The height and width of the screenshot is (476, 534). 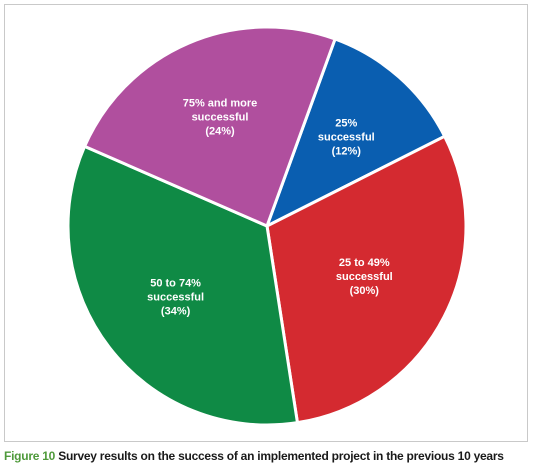 What do you see at coordinates (175, 283) in the screenshot?
I see `slice-label-line: 50 to 74%` at bounding box center [175, 283].